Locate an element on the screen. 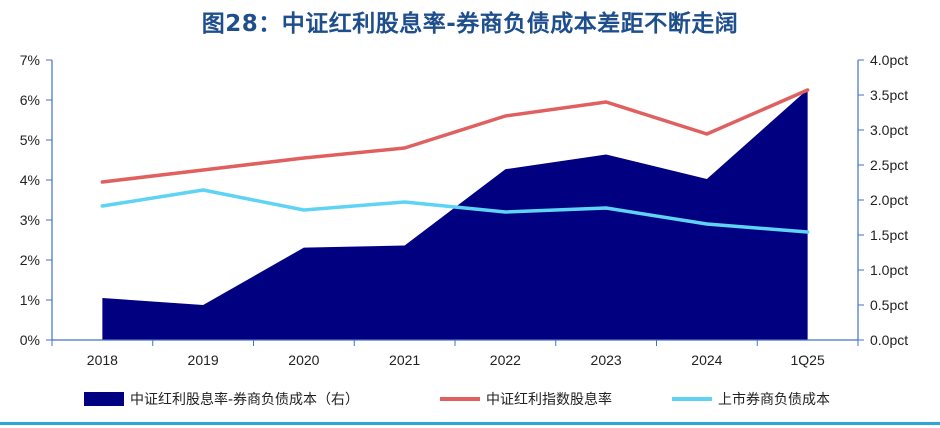  x-tick-label: 2020 is located at coordinates (303, 360).